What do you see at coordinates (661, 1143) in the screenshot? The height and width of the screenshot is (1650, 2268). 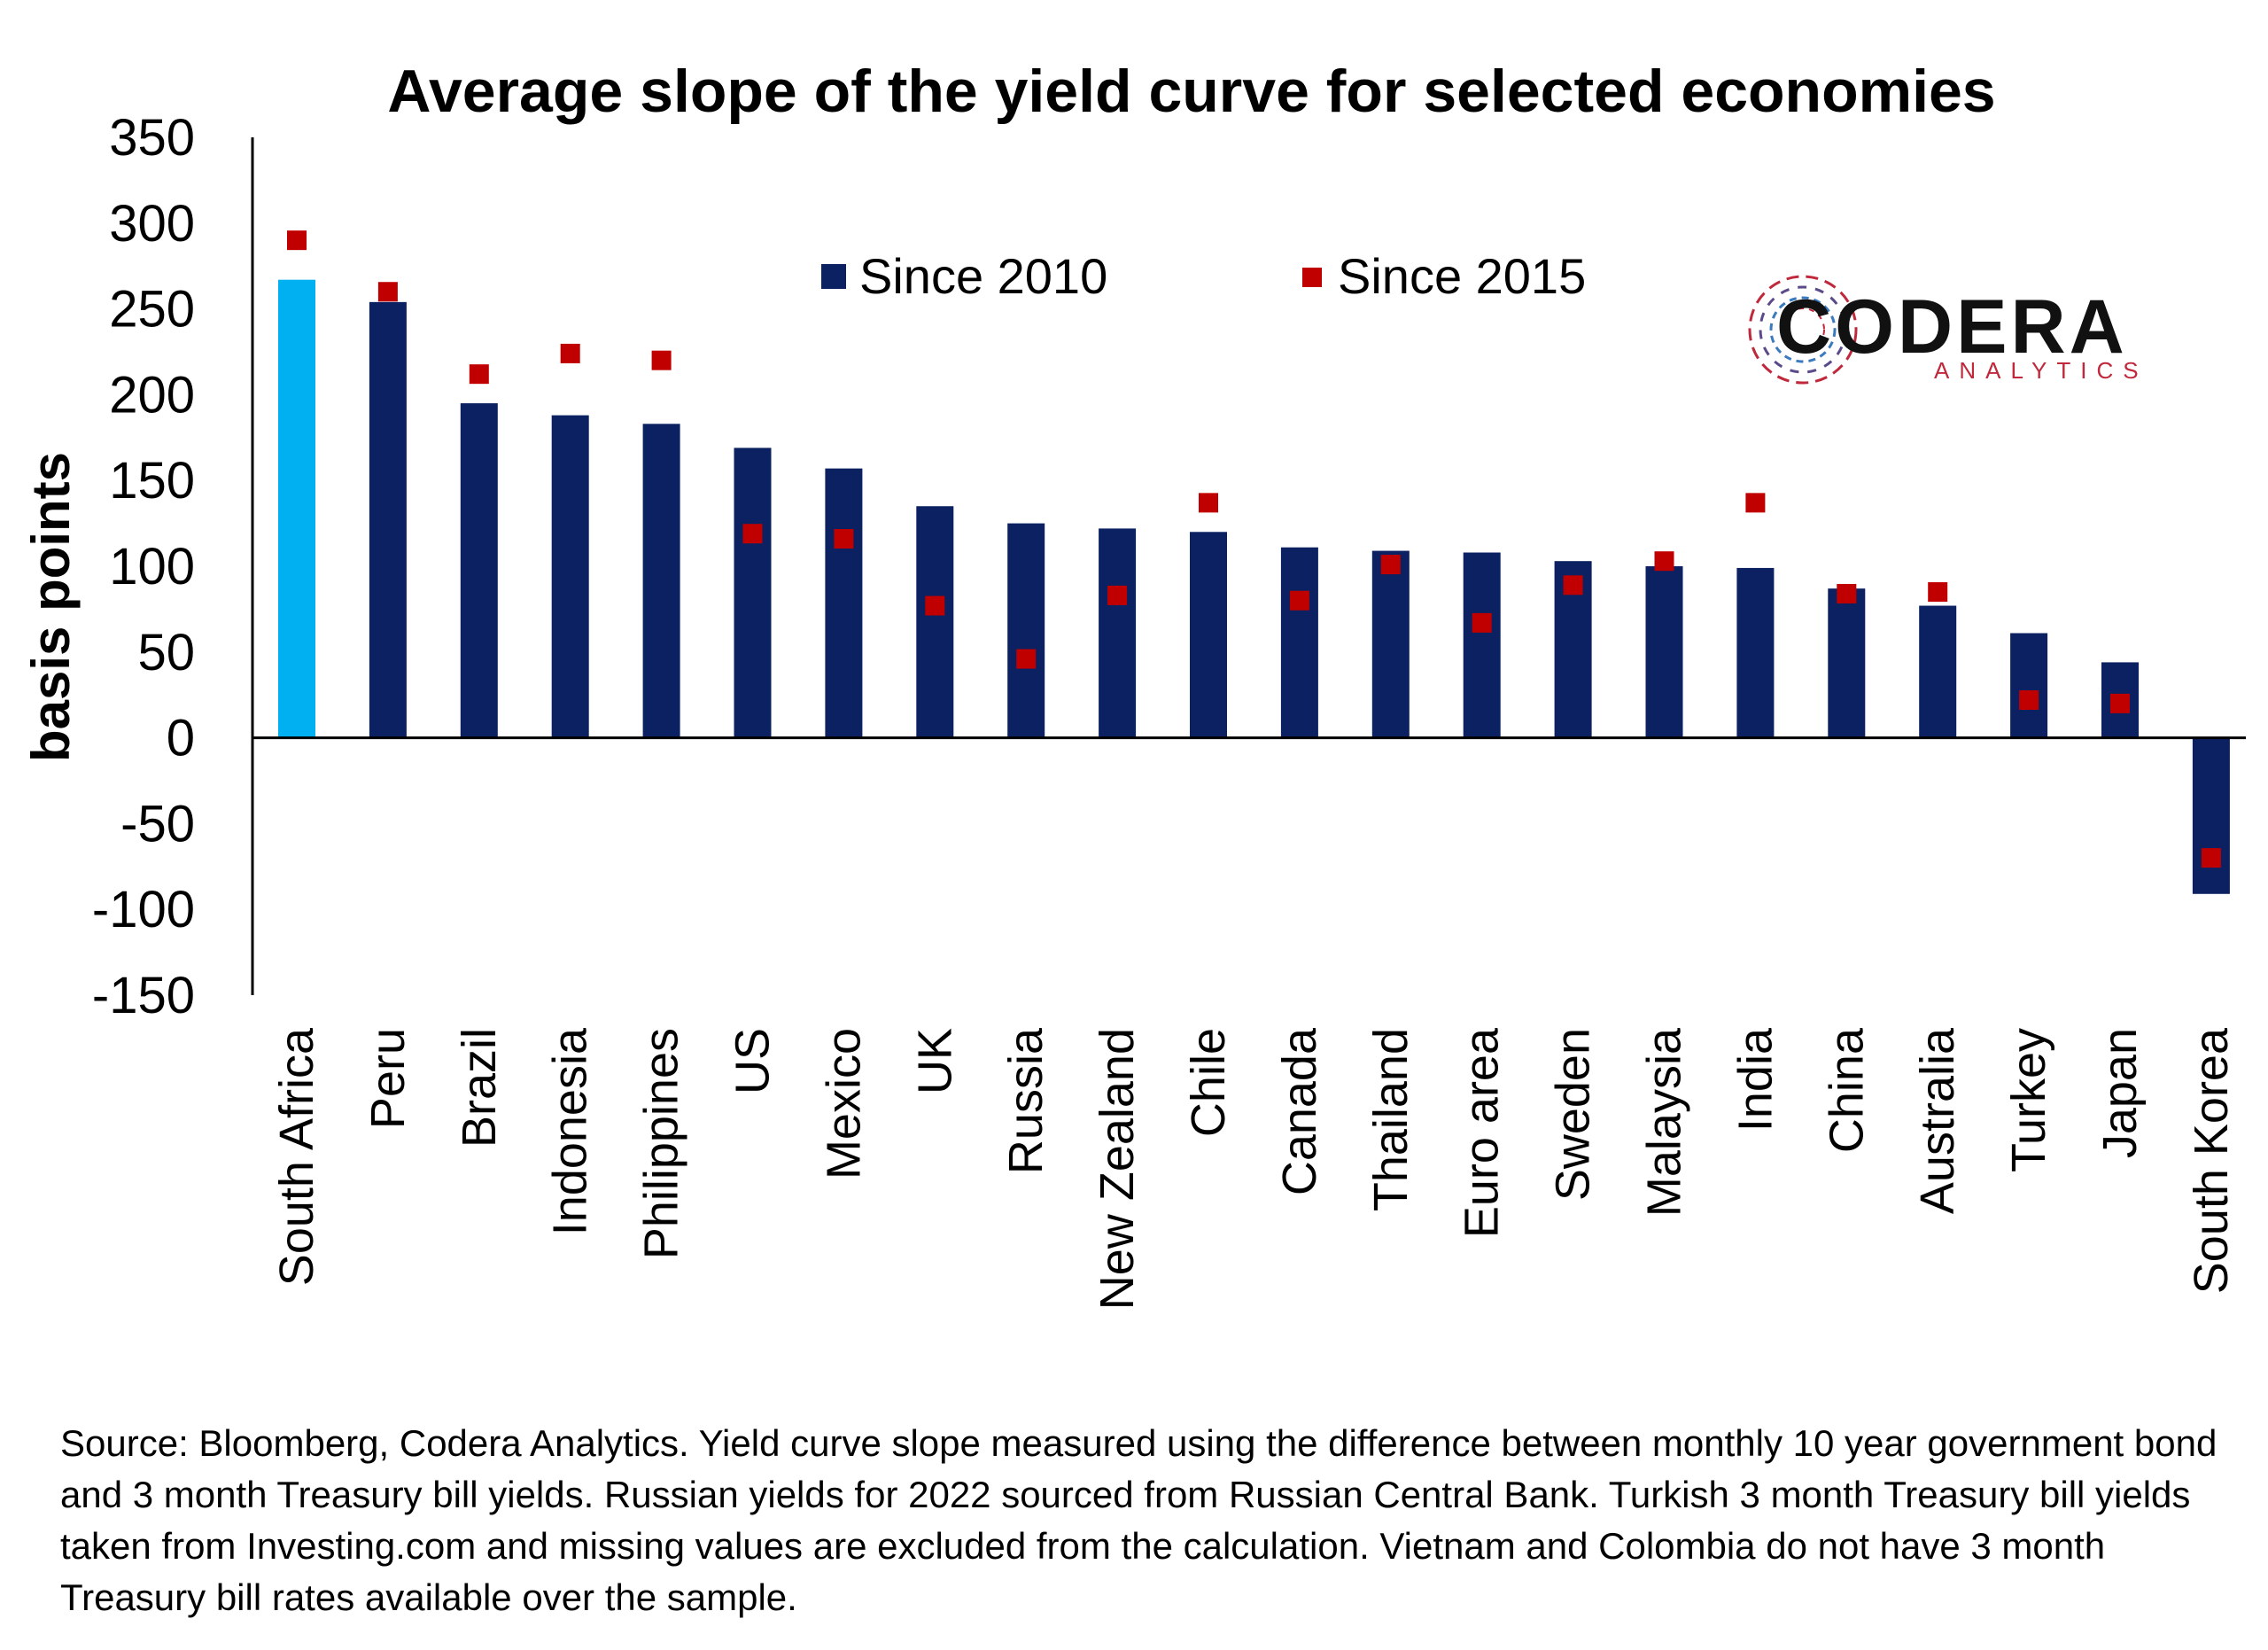 I see `x-category-label: Philippines` at bounding box center [661, 1143].